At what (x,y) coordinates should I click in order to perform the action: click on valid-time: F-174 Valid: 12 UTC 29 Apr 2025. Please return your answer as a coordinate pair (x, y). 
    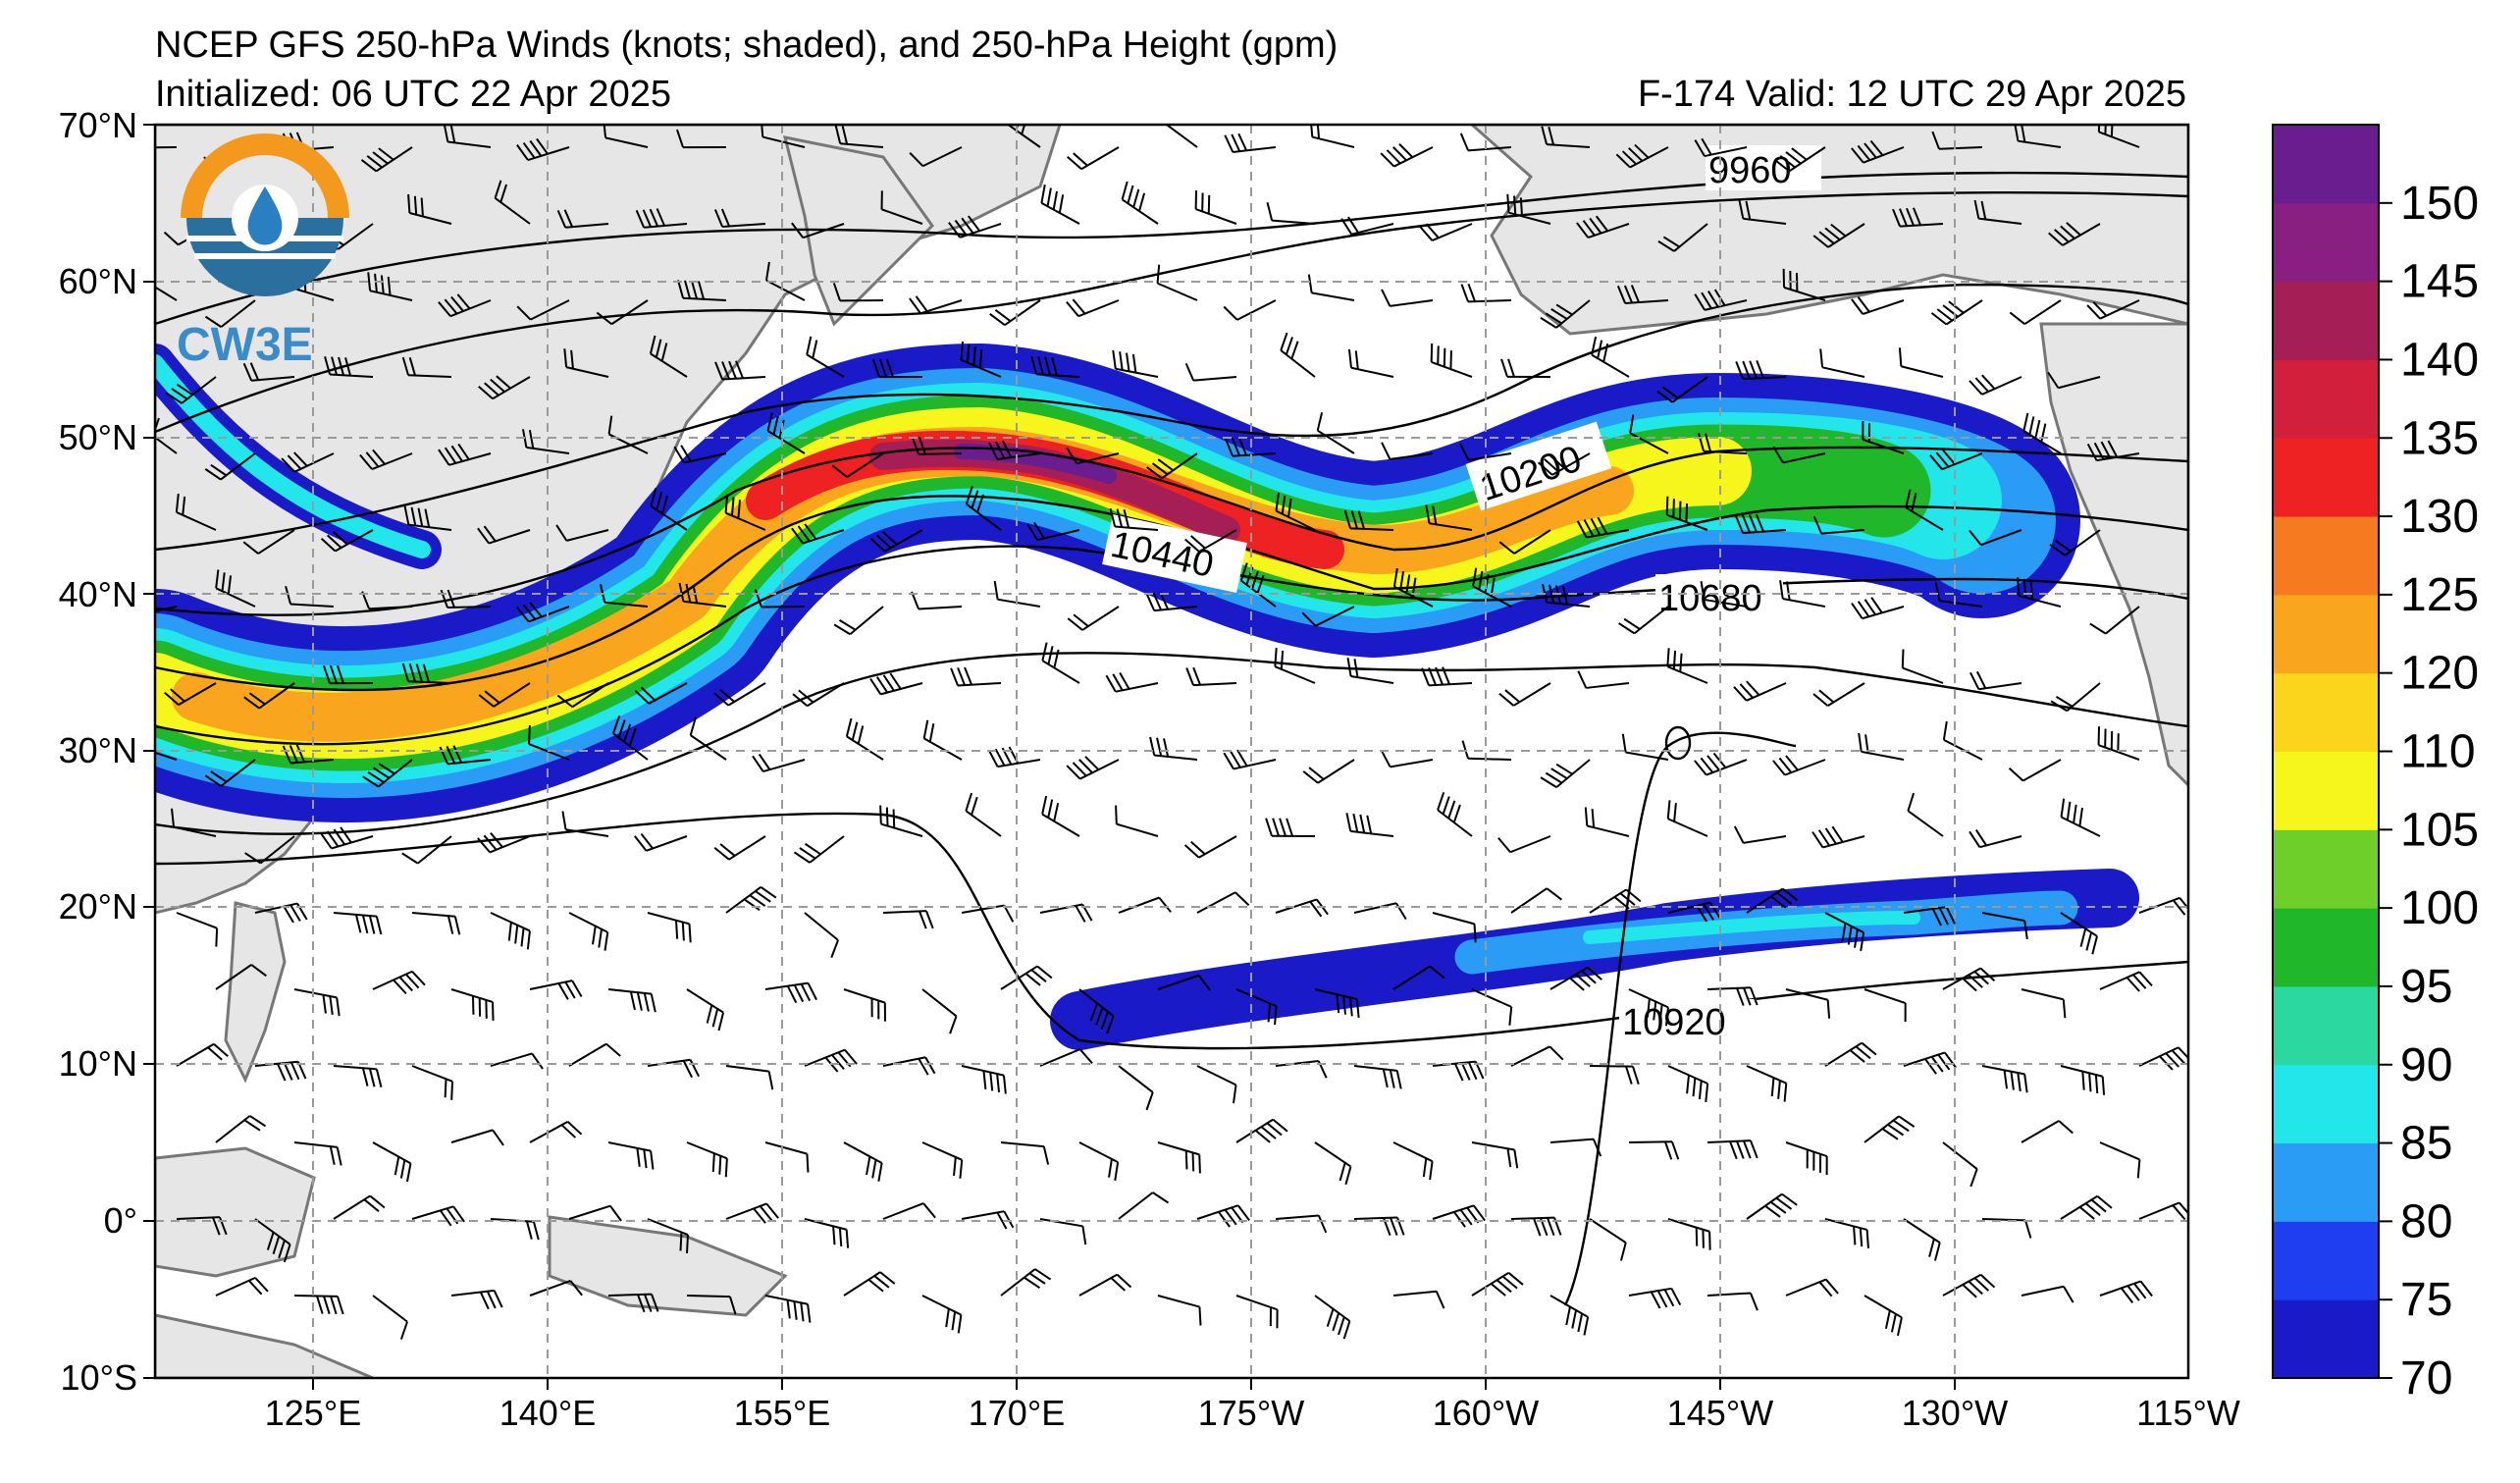
    Looking at the image, I should click on (1911, 95).